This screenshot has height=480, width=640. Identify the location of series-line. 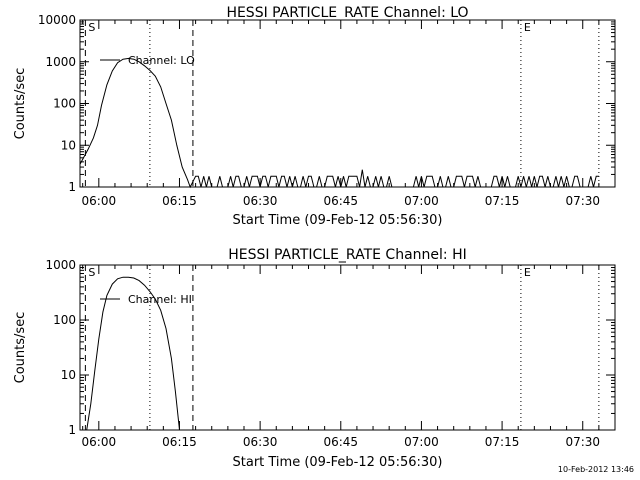
(133, 353).